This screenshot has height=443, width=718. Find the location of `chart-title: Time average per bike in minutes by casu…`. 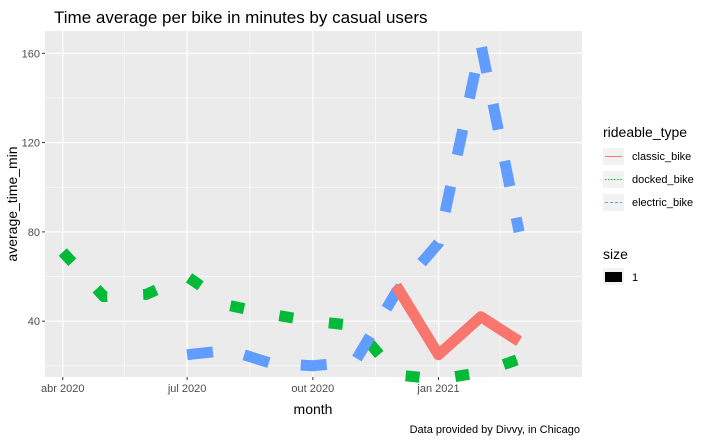

chart-title: Time average per bike in minutes by casu… is located at coordinates (241, 17).